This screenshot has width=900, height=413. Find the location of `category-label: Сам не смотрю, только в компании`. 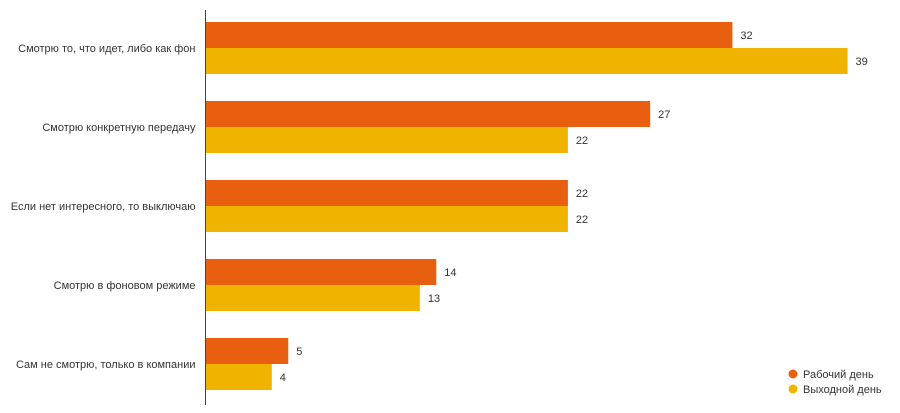

category-label: Сам не смотрю, только в компании is located at coordinates (106, 365).